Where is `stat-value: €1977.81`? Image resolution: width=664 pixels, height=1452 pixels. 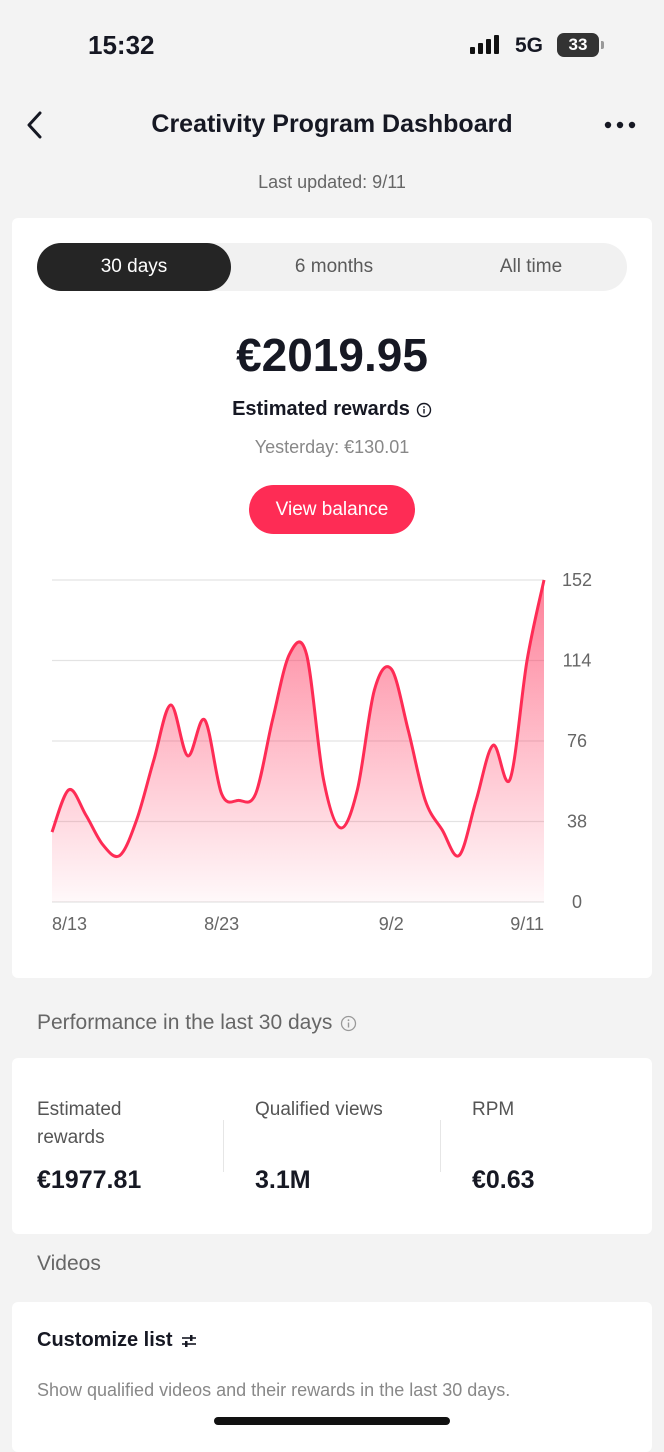
stat-value: €1977.81 is located at coordinates (89, 1180).